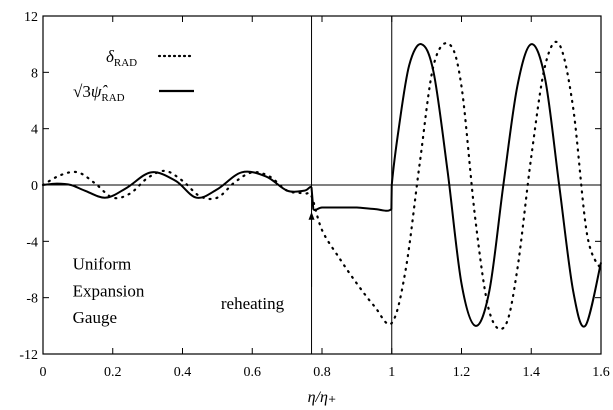  I want to click on annotation-uniform: Uniform, so click(102, 264).